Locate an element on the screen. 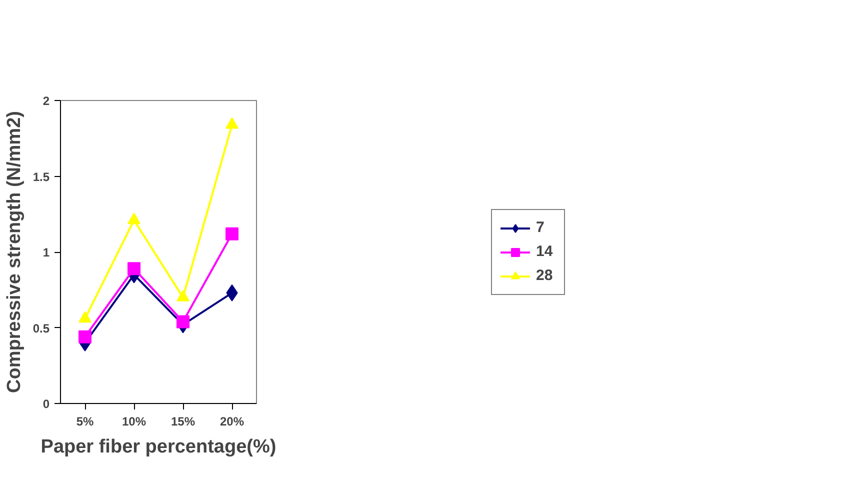 Image resolution: width=853 pixels, height=477 pixels. x-tick-label: 20% is located at coordinates (232, 421).